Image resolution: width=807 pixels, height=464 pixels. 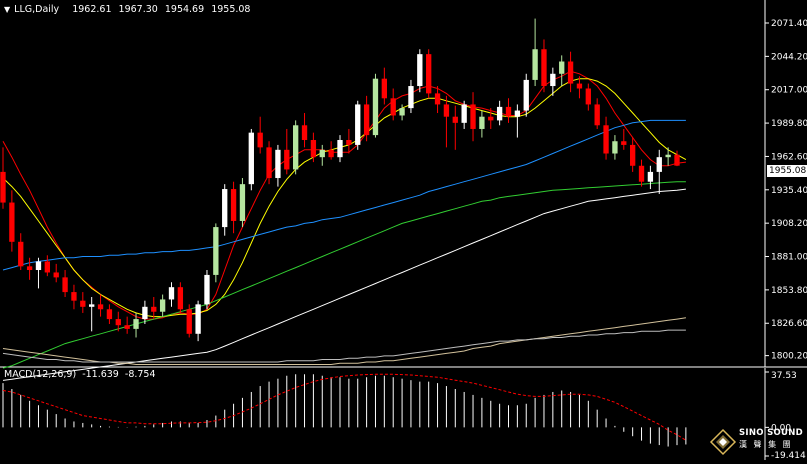 I want to click on macd-label: MACD(12,26,9), so click(x=40, y=374).